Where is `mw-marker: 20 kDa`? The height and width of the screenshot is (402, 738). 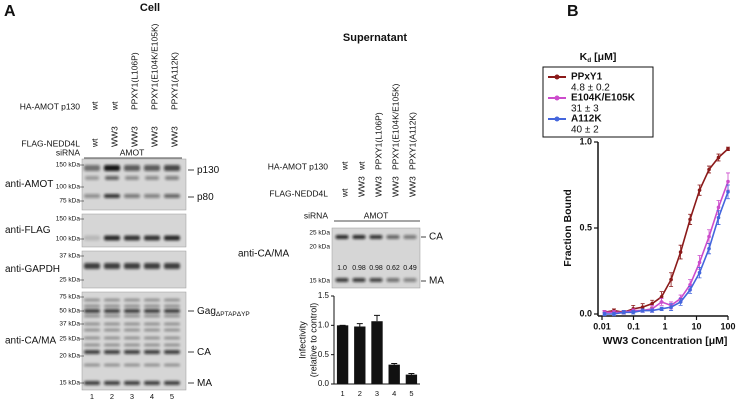
mw-marker: 20 kDa is located at coordinates (319, 247).